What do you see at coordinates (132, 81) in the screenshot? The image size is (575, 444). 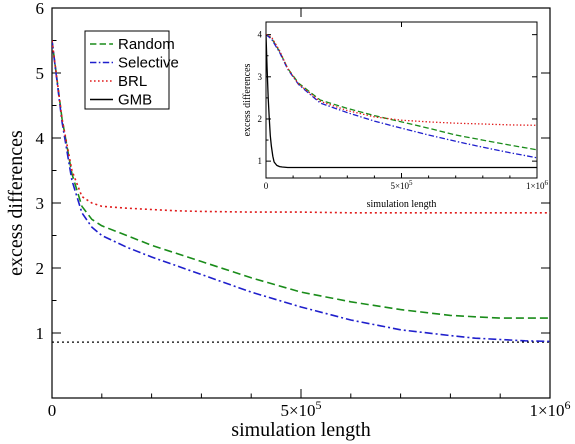 I see `legend-label-brl: BRL` at bounding box center [132, 81].